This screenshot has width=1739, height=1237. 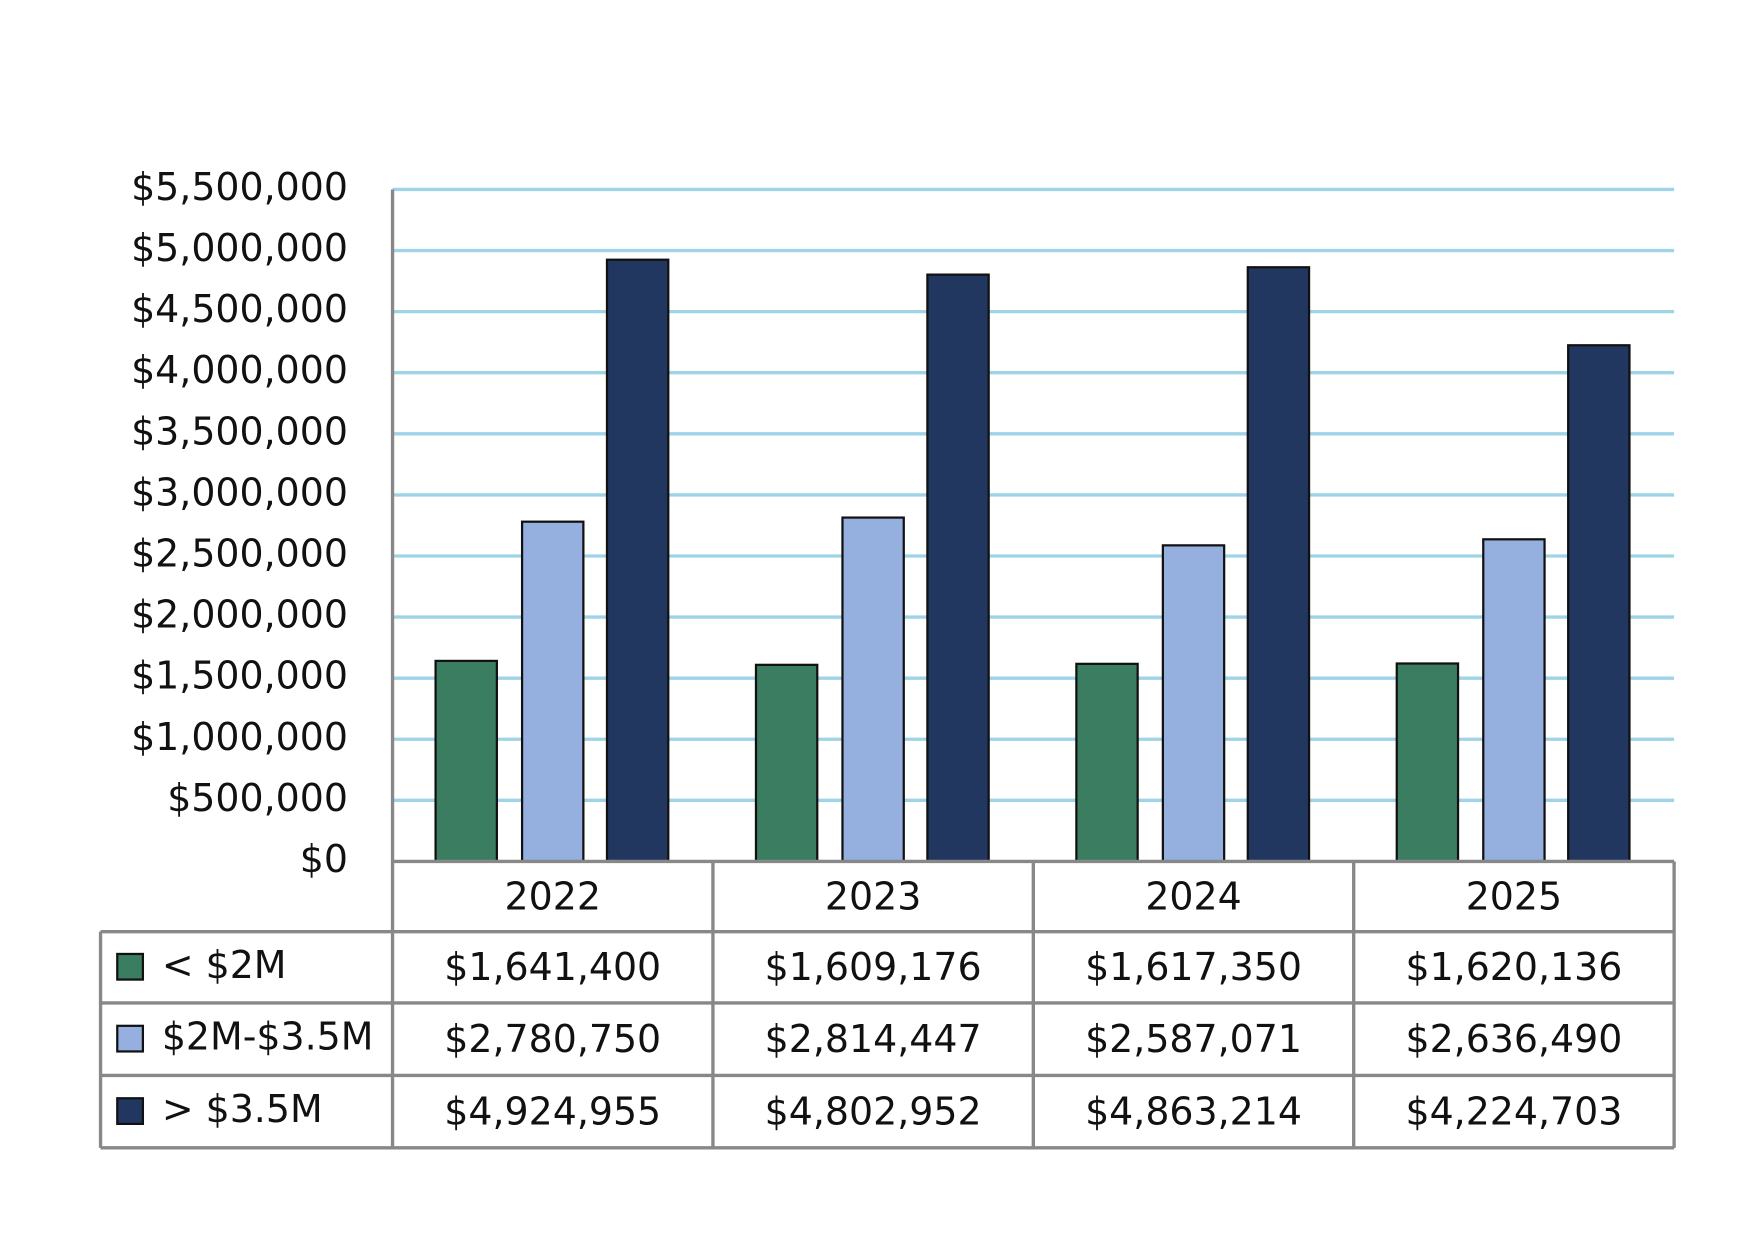 I want to click on legend-label: $2M-$3.5M, so click(x=268, y=1037).